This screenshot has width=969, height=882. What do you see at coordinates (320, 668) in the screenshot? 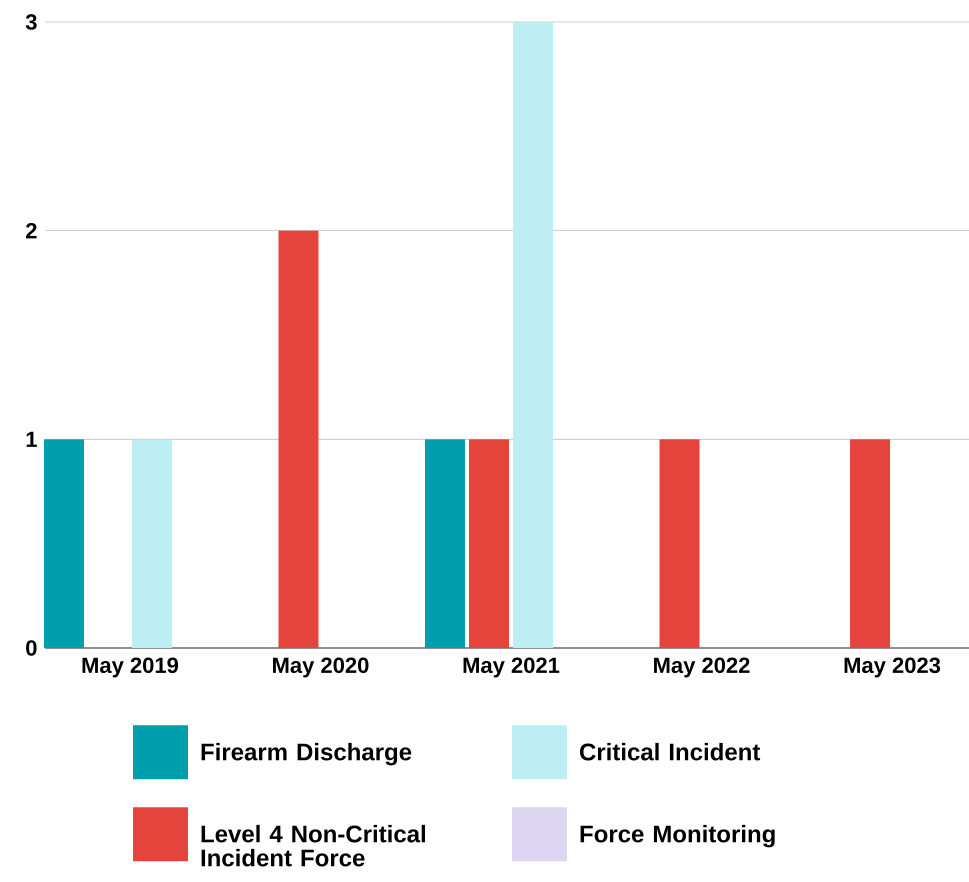
I see `x-tick-label: May 2020` at bounding box center [320, 668].